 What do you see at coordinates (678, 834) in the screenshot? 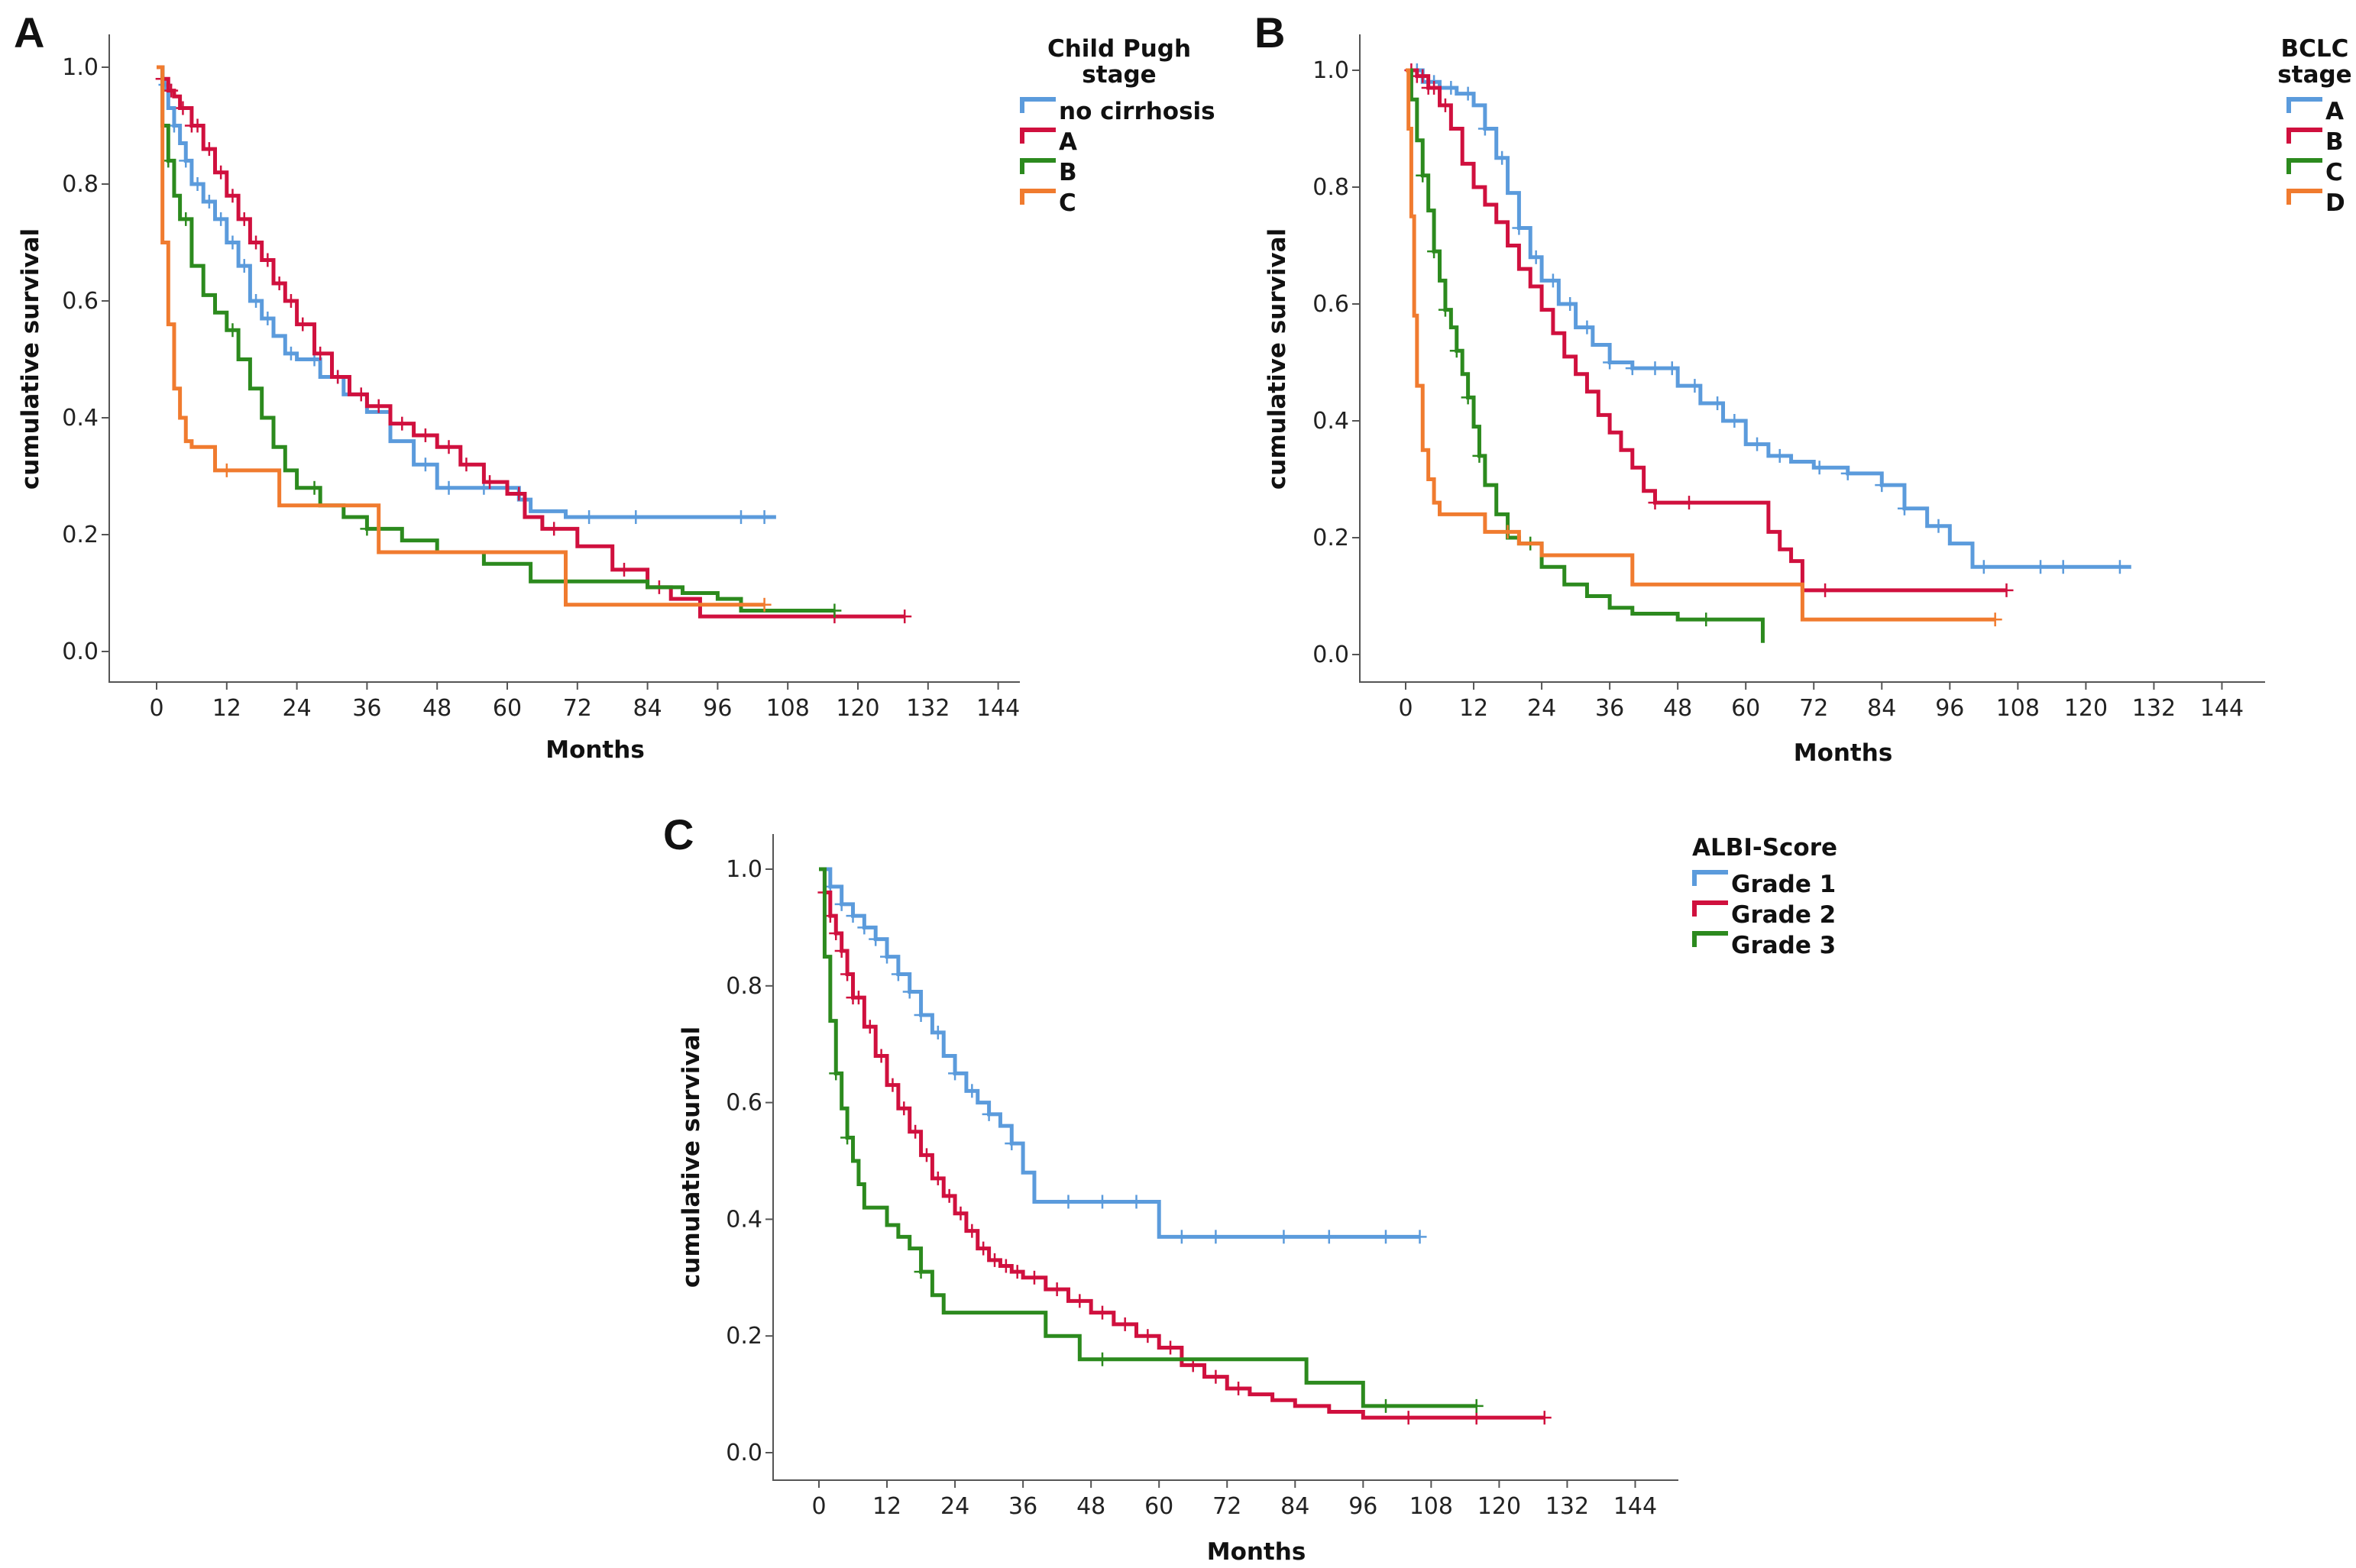
I see `panel-letter: C` at bounding box center [678, 834].